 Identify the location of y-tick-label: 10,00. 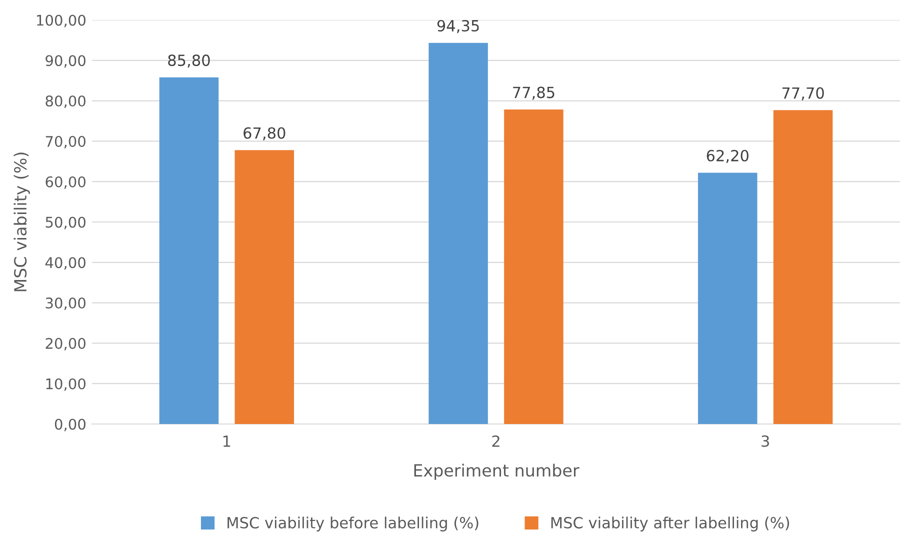
(66, 384).